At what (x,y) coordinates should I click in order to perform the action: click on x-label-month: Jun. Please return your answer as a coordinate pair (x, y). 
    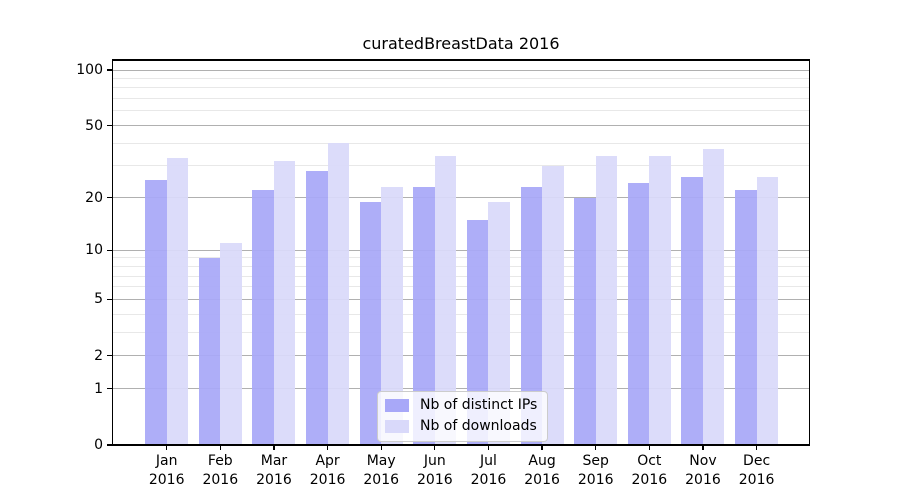
    Looking at the image, I should click on (434, 460).